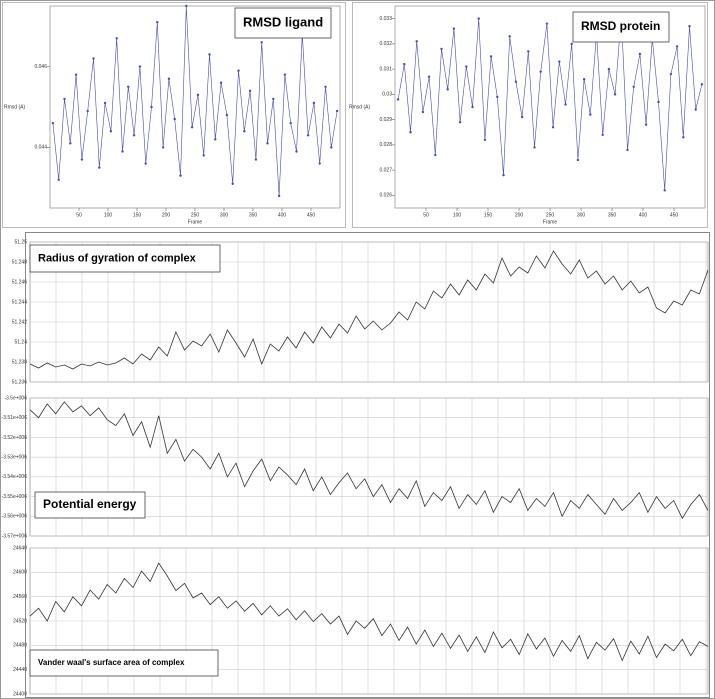 The height and width of the screenshot is (699, 715). Describe the element at coordinates (195, 215) in the screenshot. I see `x-tick-label: 250` at that location.